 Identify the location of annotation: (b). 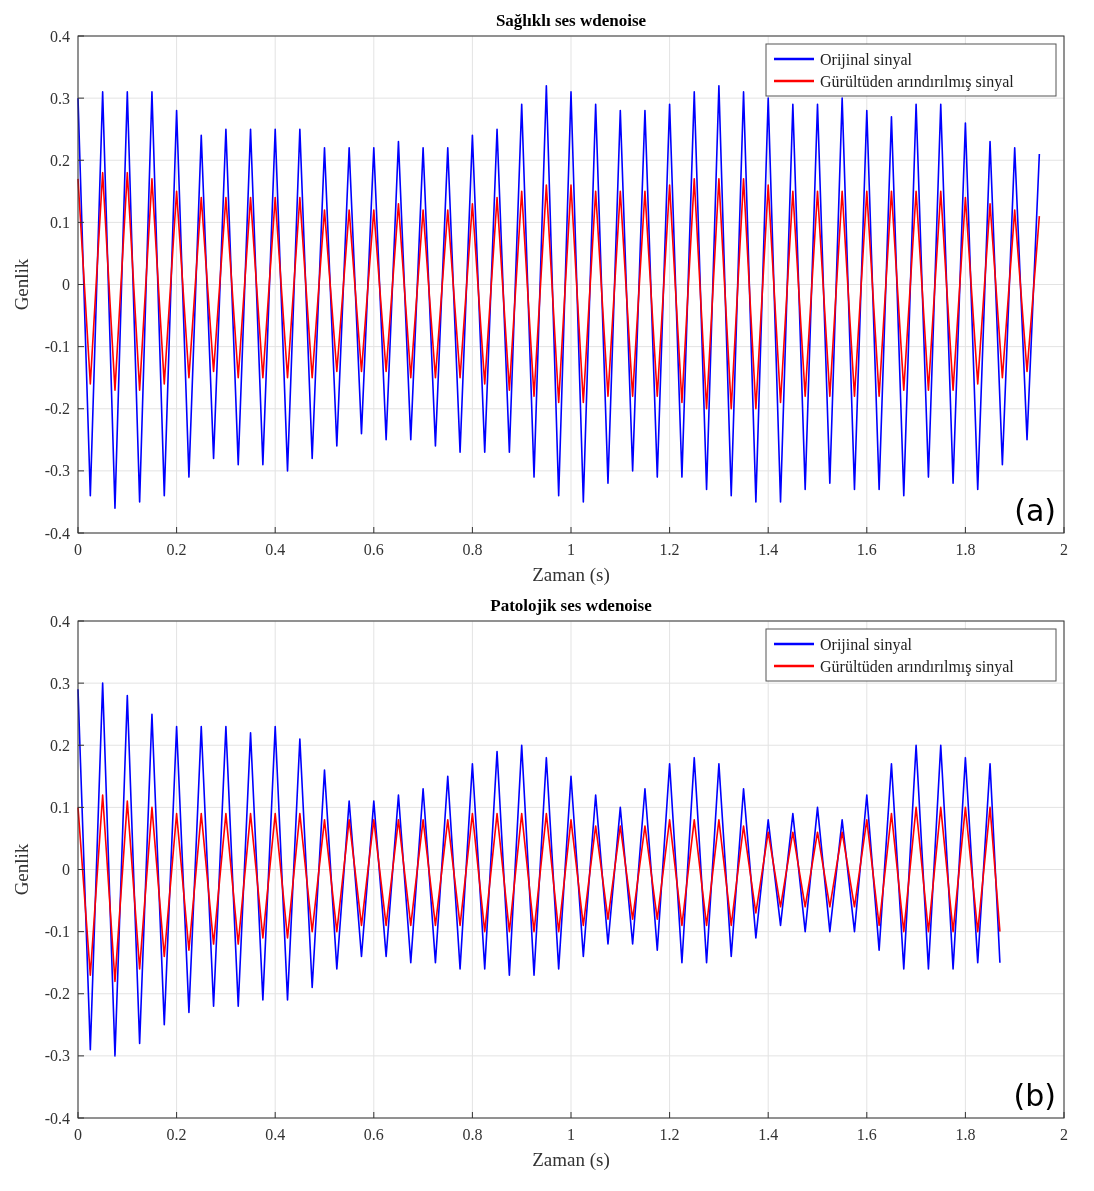
(1034, 1095).